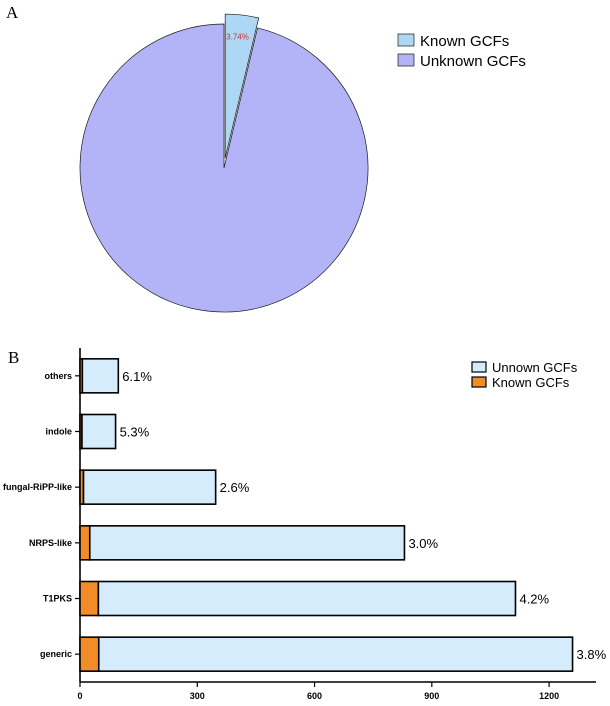 This screenshot has height=706, width=610. I want to click on category-label-fungal-ripp-like: fungal-RiPP-like, so click(37, 487).